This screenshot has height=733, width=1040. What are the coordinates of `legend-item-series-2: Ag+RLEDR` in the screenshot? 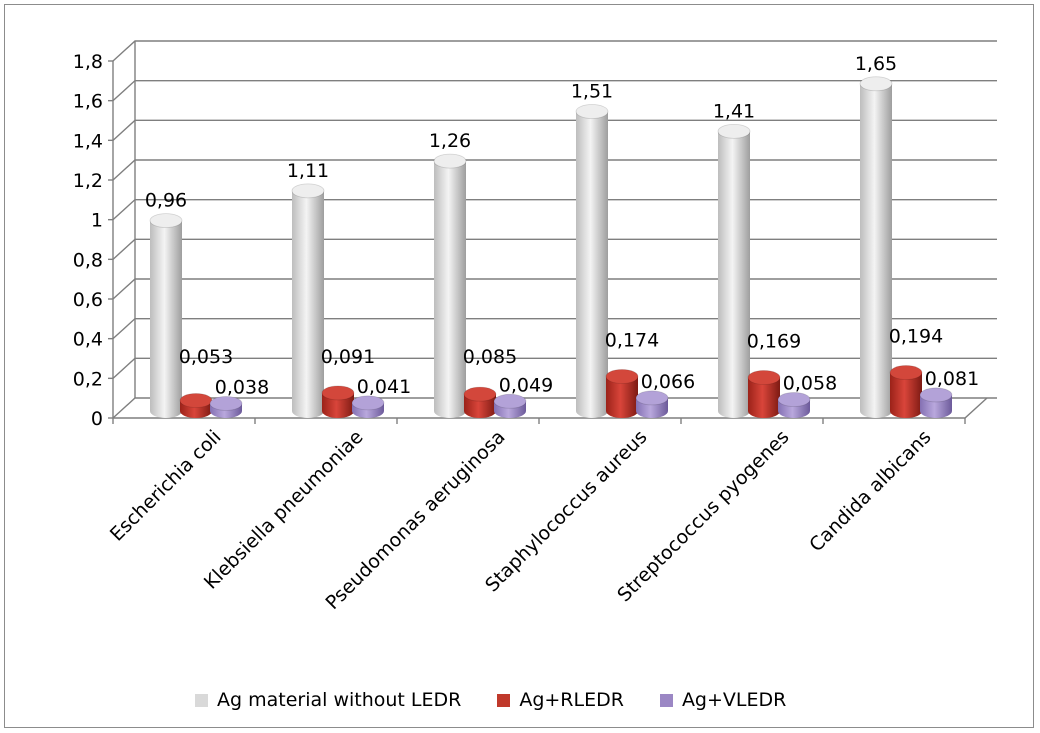 It's located at (560, 700).